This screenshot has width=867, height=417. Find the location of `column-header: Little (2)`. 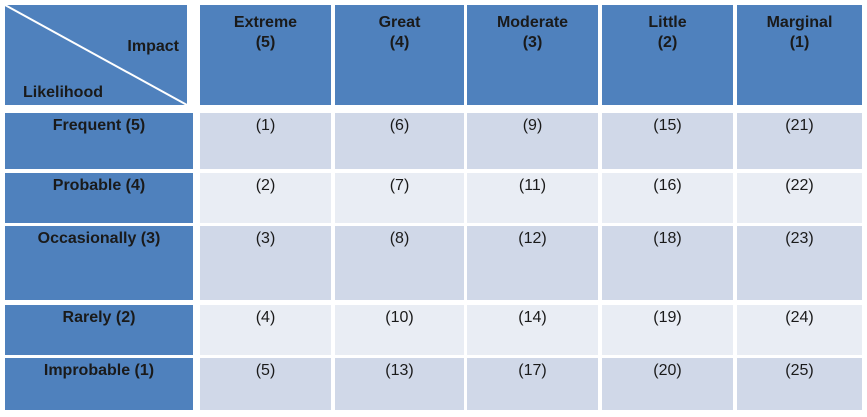

column-header: Little (2) is located at coordinates (667, 55).